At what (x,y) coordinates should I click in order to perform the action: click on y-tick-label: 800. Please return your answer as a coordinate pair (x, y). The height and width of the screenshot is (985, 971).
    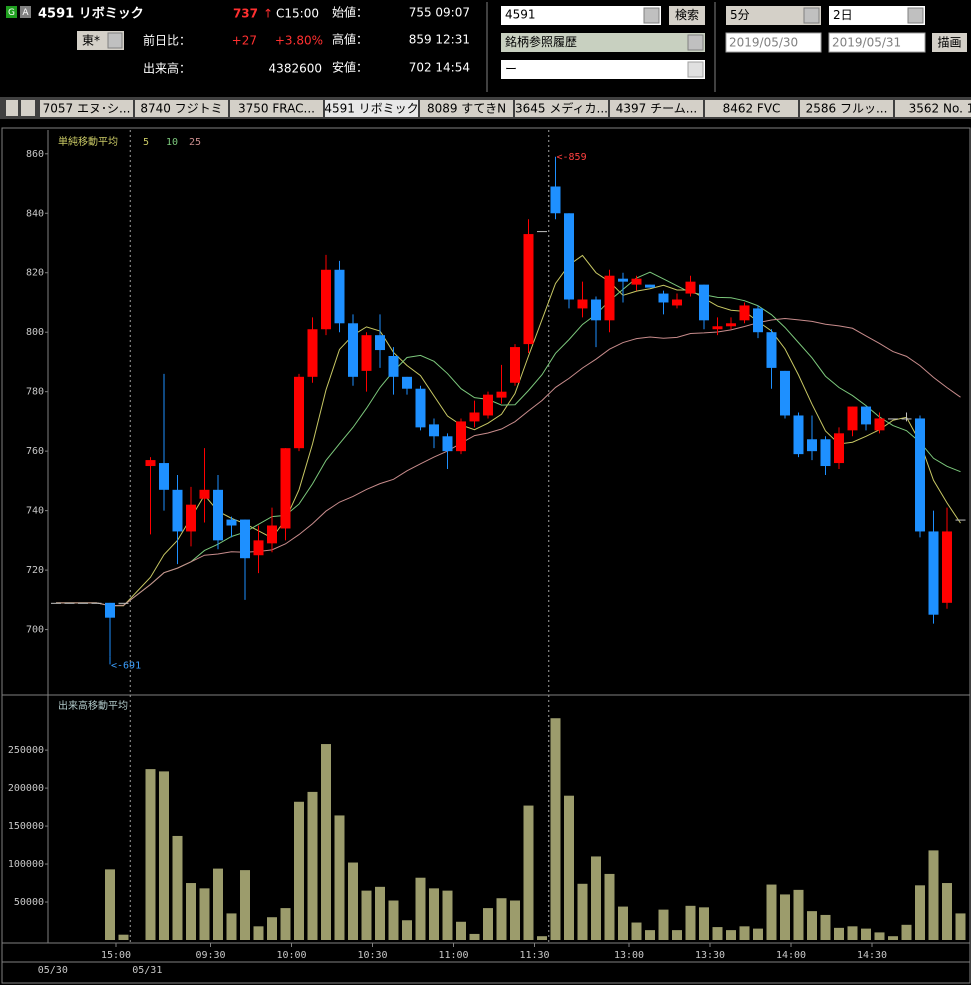
    Looking at the image, I should click on (35, 332).